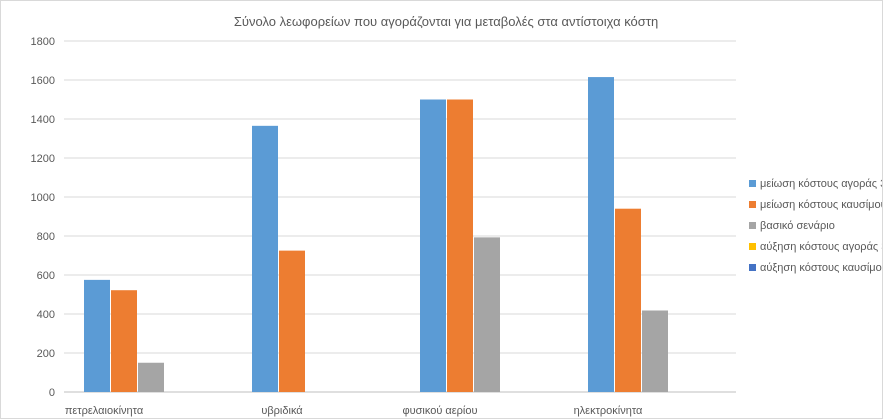  Describe the element at coordinates (821, 184) in the screenshot. I see `legend-label: μείωση κόστους αγοράς 30%` at that location.